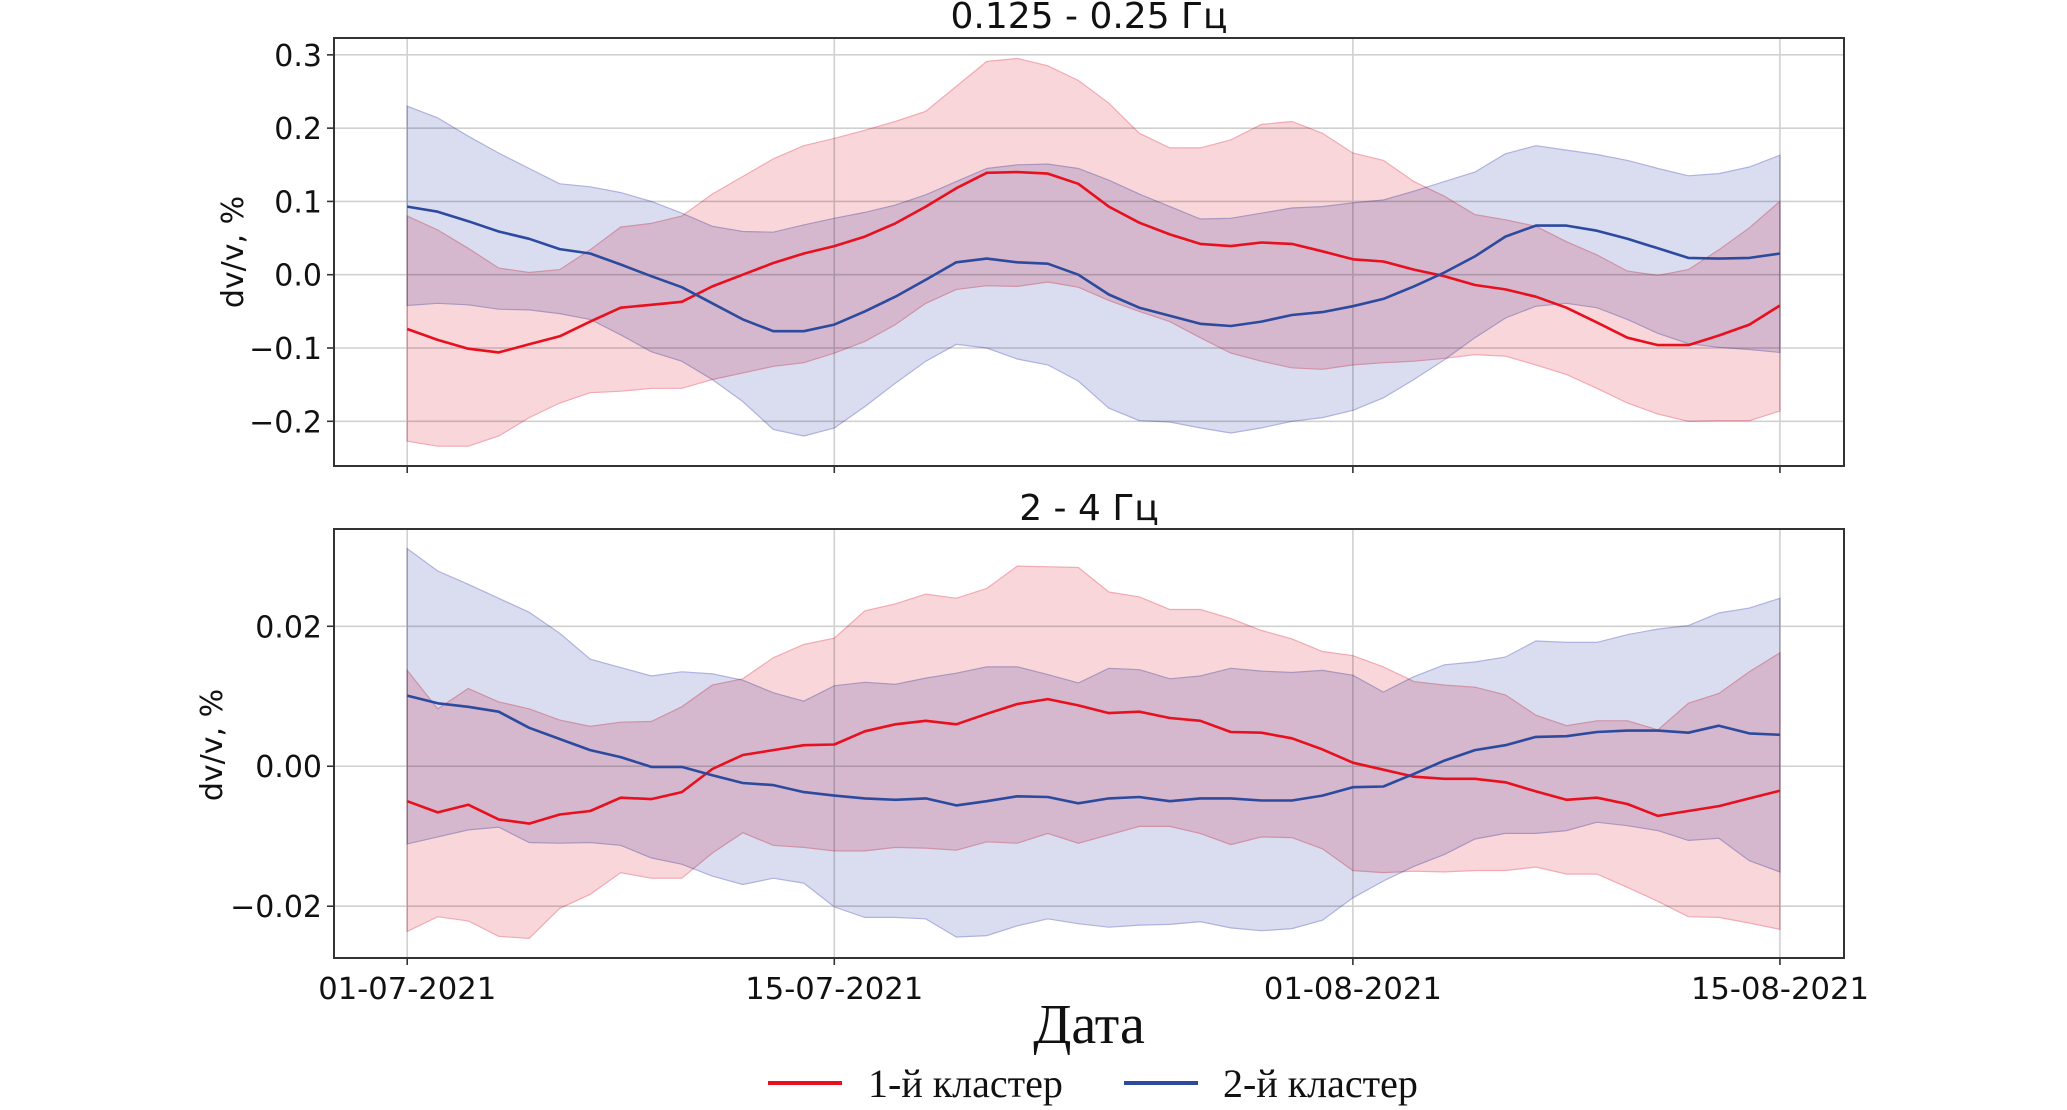 The image size is (2067, 1110). What do you see at coordinates (298, 129) in the screenshot?
I see `y-tick-label: 0.2` at bounding box center [298, 129].